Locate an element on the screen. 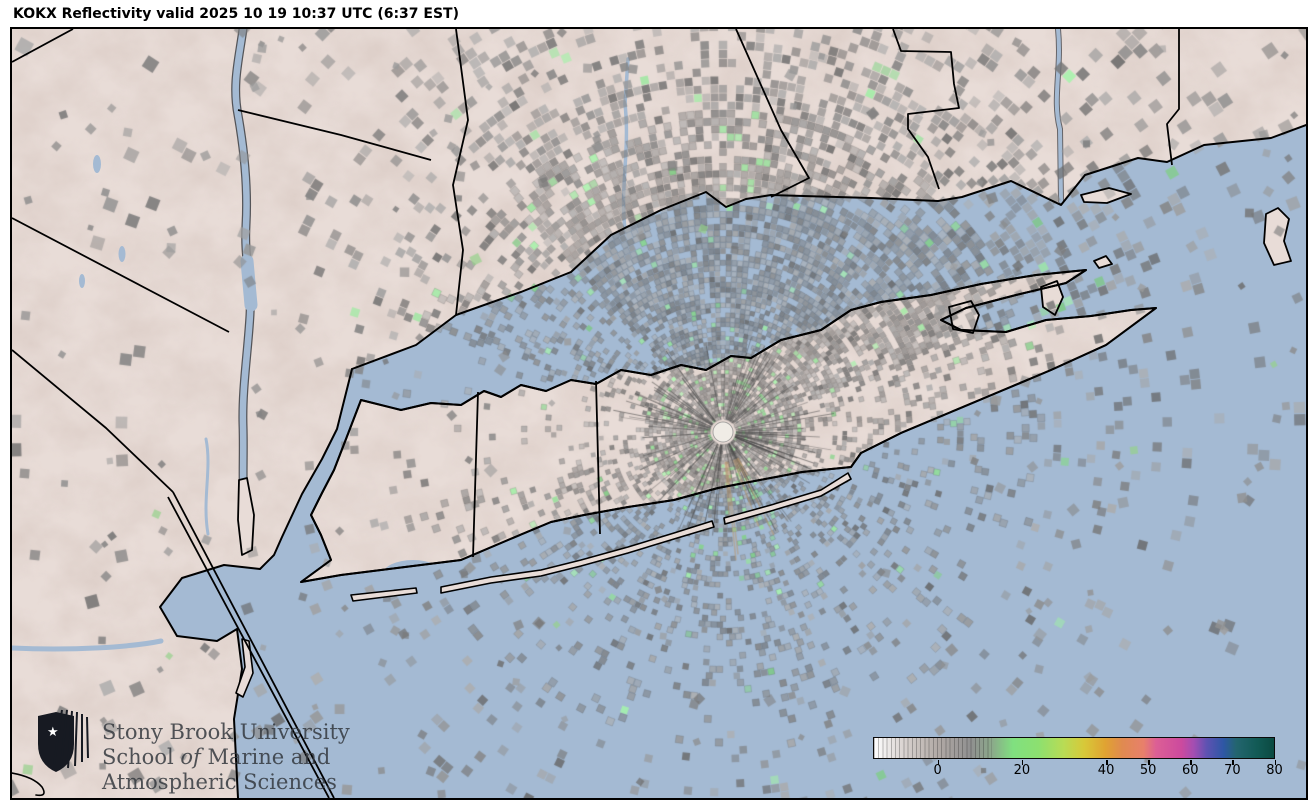 This screenshot has width=1316, height=811. colorbar-tick-label: 80 is located at coordinates (1274, 770).